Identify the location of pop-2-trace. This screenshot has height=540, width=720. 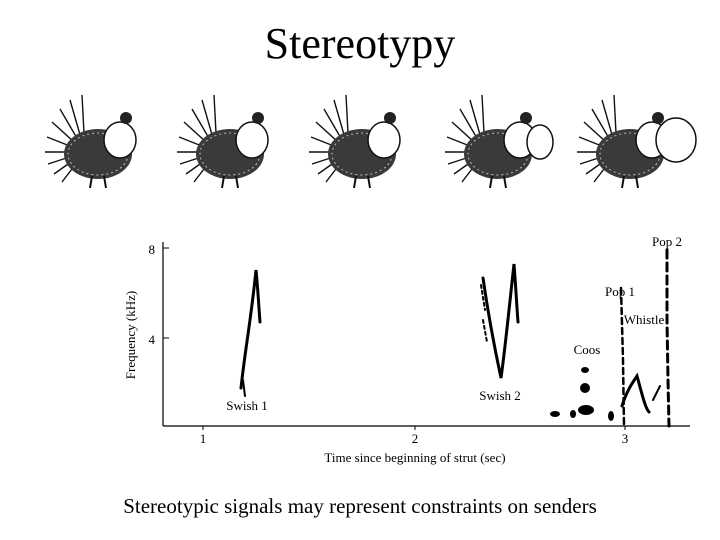
(668, 338).